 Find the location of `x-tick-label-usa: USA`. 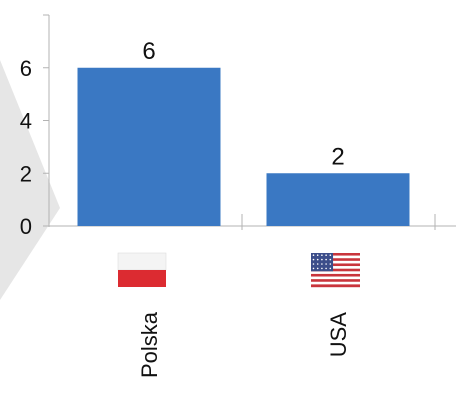

x-tick-label-usa: USA is located at coordinates (338, 335).